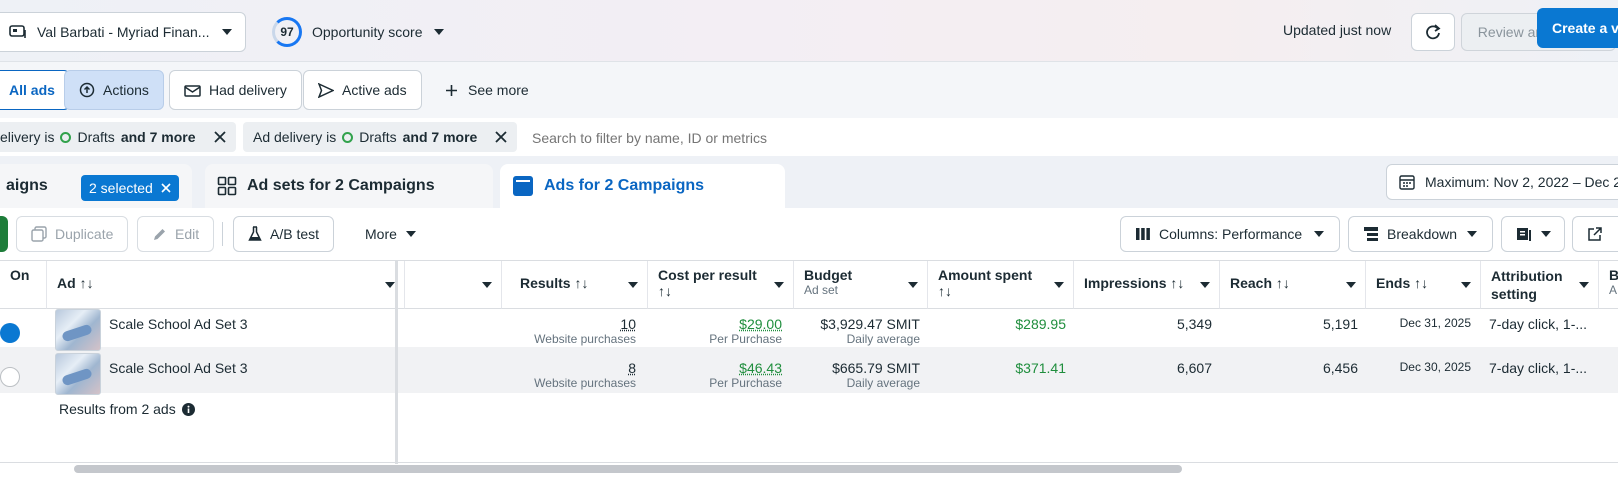  I want to click on table-row-highlight, so click(809, 370).